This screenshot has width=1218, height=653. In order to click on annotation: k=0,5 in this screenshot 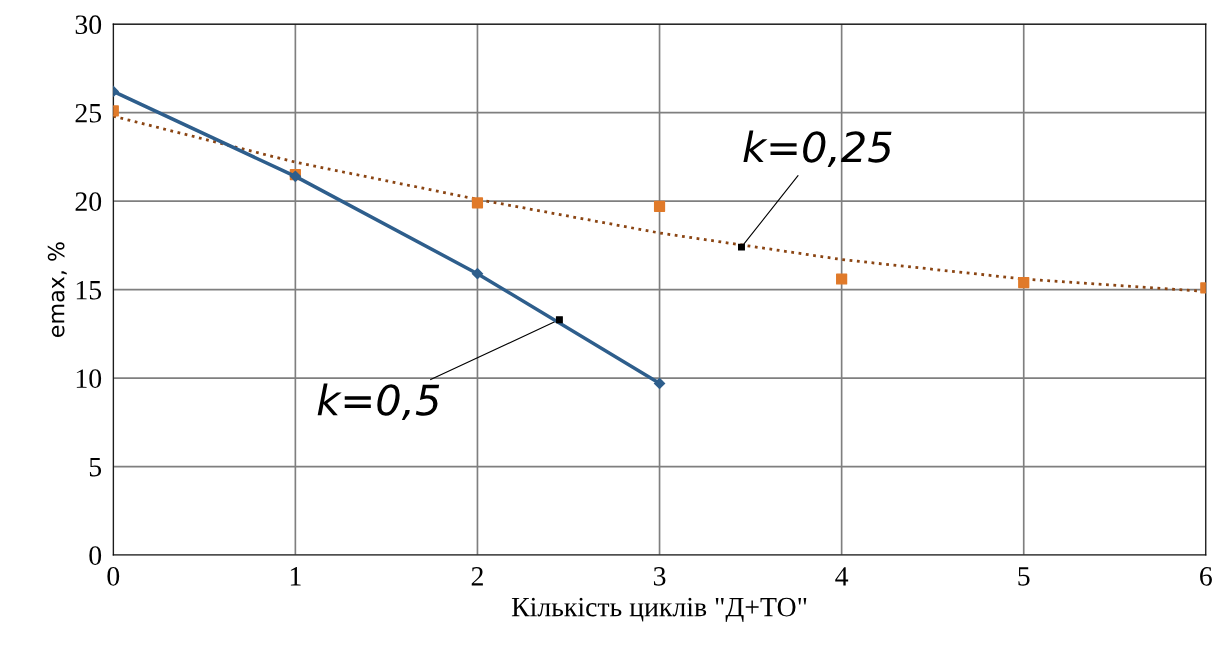, I will do `click(378, 402)`.